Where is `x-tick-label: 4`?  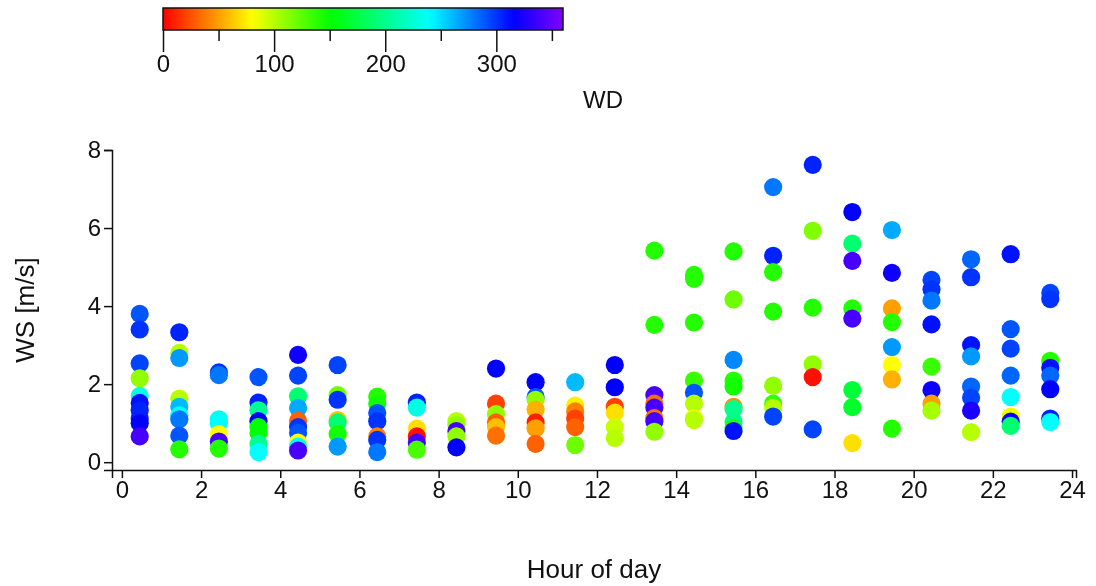
x-tick-label: 4 is located at coordinates (281, 490).